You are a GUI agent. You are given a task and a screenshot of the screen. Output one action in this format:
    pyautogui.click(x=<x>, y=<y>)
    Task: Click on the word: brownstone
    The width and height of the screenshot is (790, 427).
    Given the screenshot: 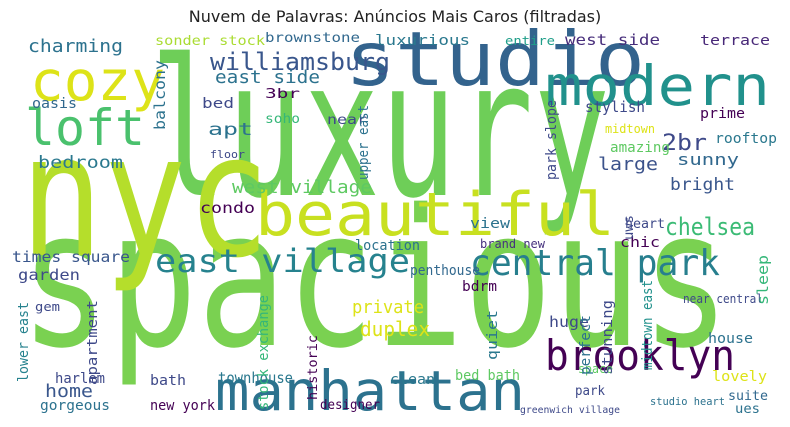 What is the action you would take?
    pyautogui.click(x=312, y=38)
    